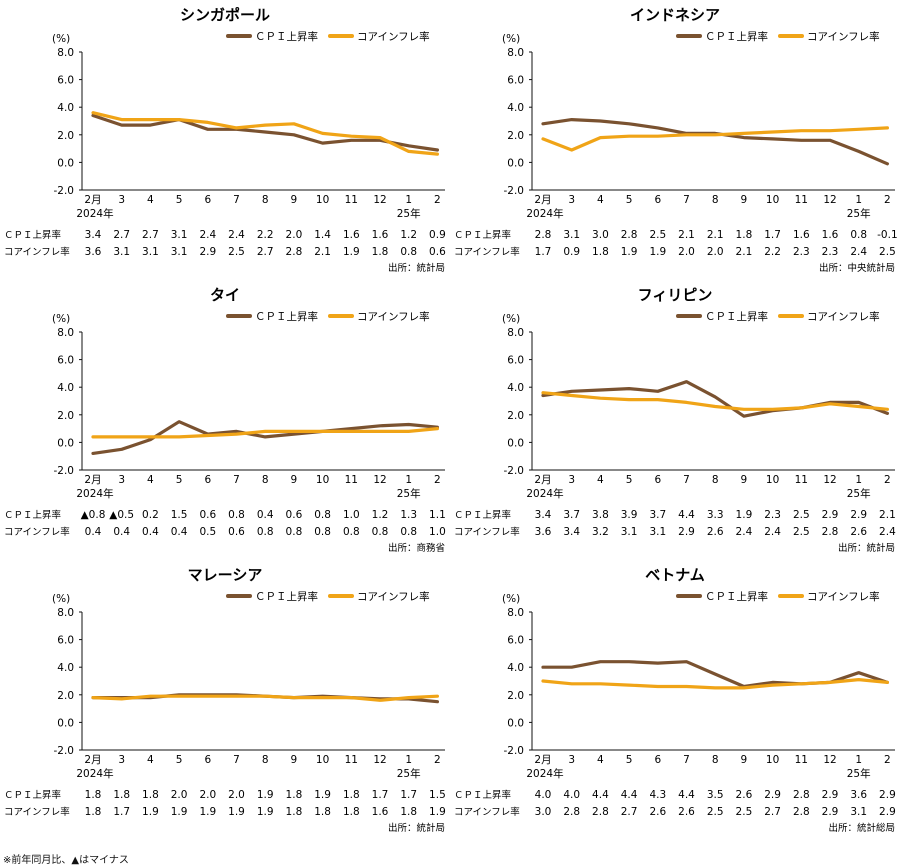 The height and width of the screenshot is (867, 900). What do you see at coordinates (94, 773) in the screenshot?
I see `year-label-first: 2024年` at bounding box center [94, 773].